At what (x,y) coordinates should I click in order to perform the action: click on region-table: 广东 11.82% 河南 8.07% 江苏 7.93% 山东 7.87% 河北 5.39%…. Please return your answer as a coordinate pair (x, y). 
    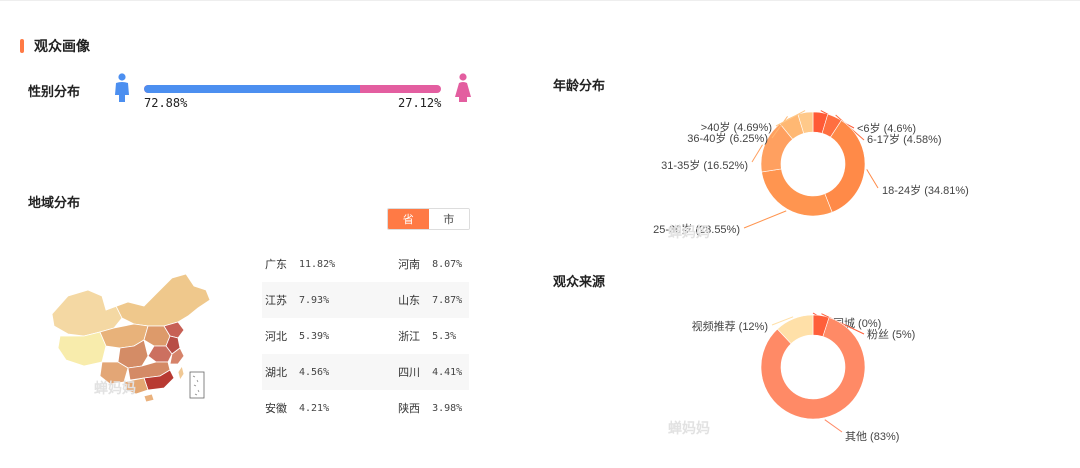
    Looking at the image, I should click on (365, 336).